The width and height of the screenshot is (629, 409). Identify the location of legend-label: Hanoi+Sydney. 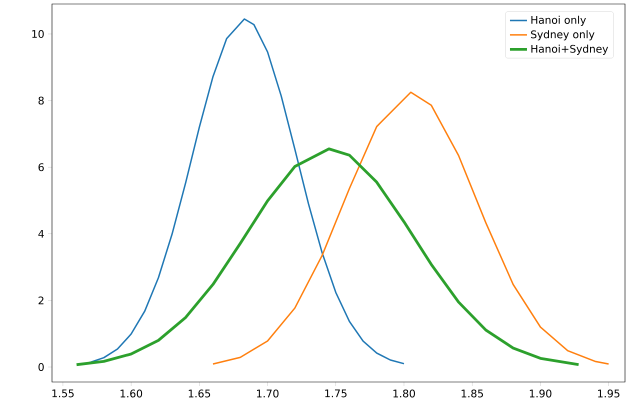
(569, 49).